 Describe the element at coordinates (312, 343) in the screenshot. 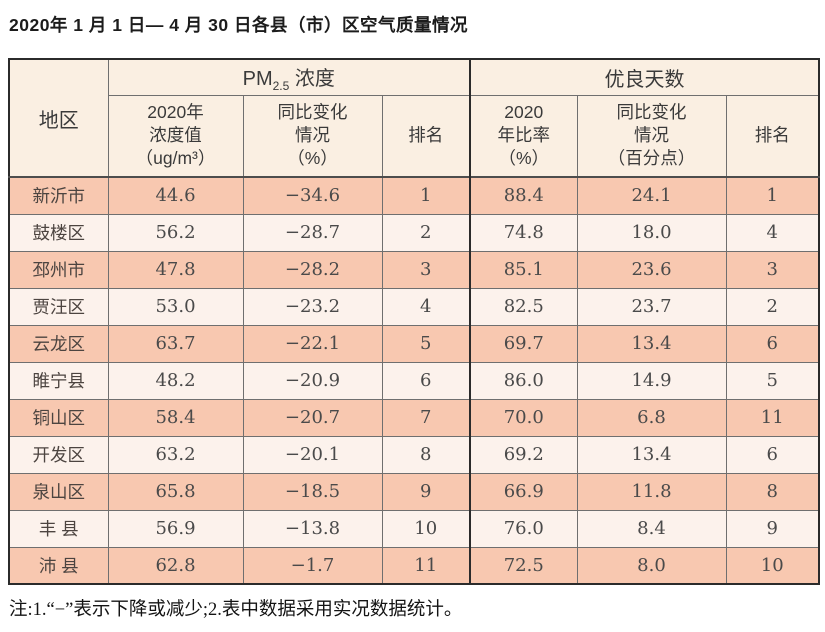

I see `pm-change-cell: −22.1` at that location.